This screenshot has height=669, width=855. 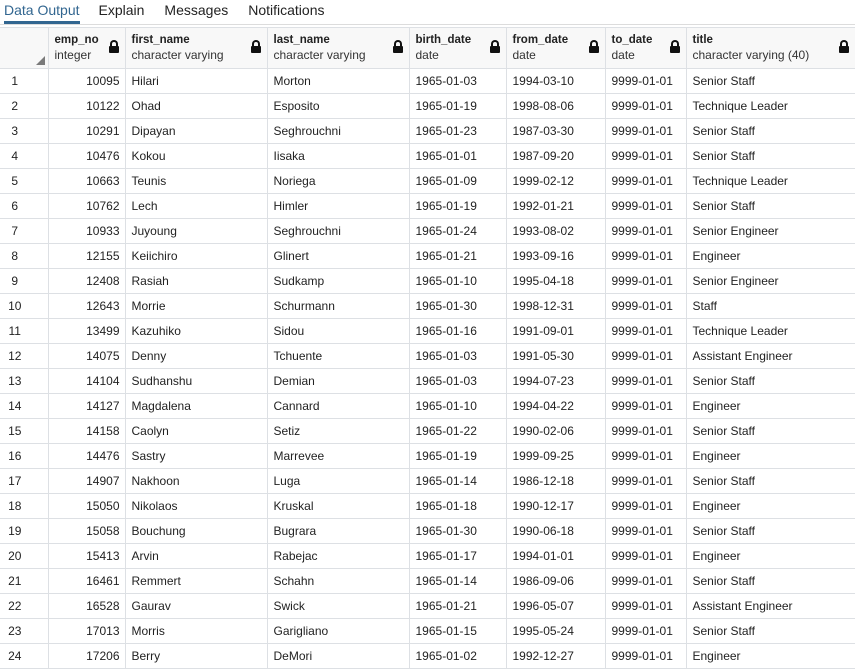 I want to click on from-date-cell: 1990-12-17, so click(x=556, y=506).